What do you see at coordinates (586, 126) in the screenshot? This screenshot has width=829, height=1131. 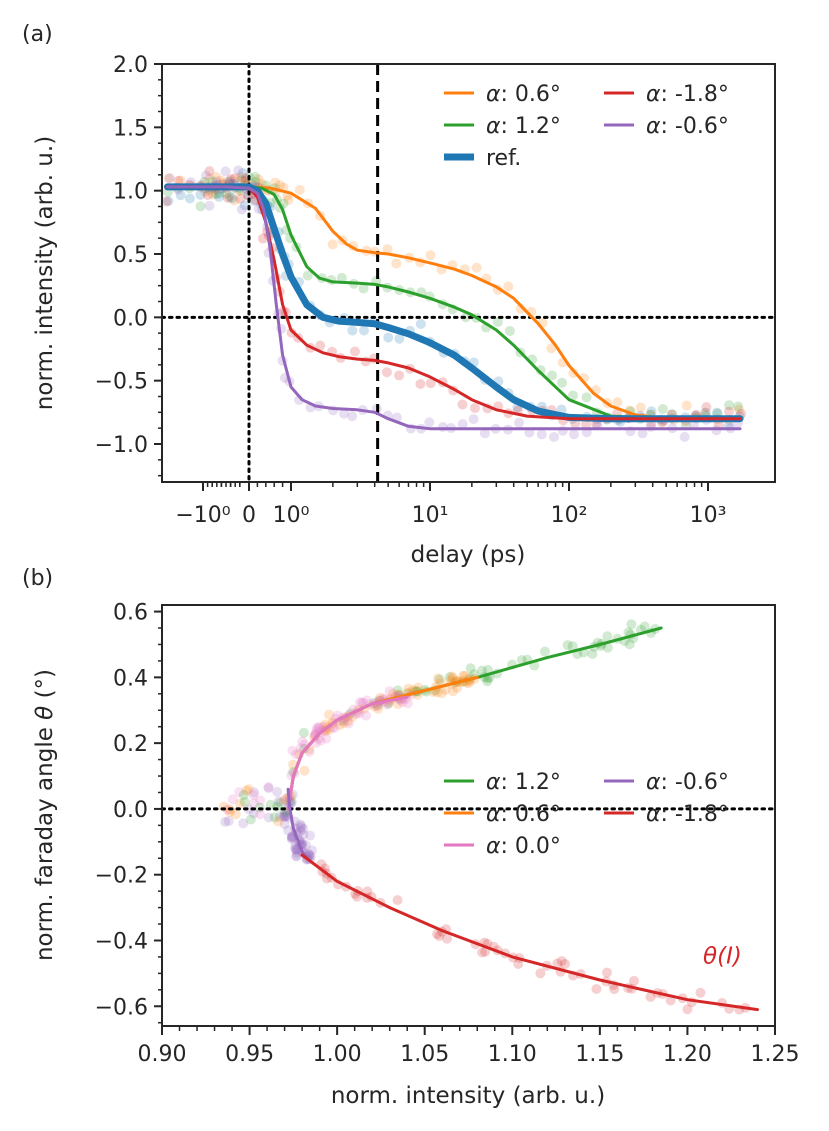 I see `panel-a-legend: α: 0.6°α: 1.2°ref.α: -1.8°α: -0.6°` at bounding box center [586, 126].